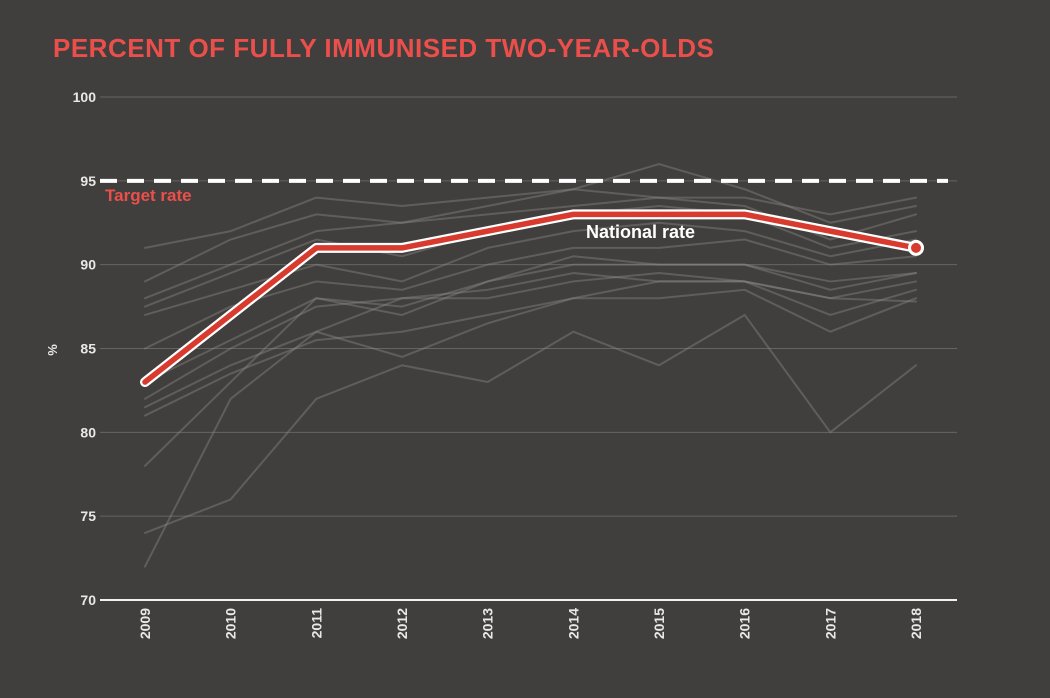 The image size is (1050, 698). What do you see at coordinates (52, 350) in the screenshot?
I see `y-axis-title: %` at bounding box center [52, 350].